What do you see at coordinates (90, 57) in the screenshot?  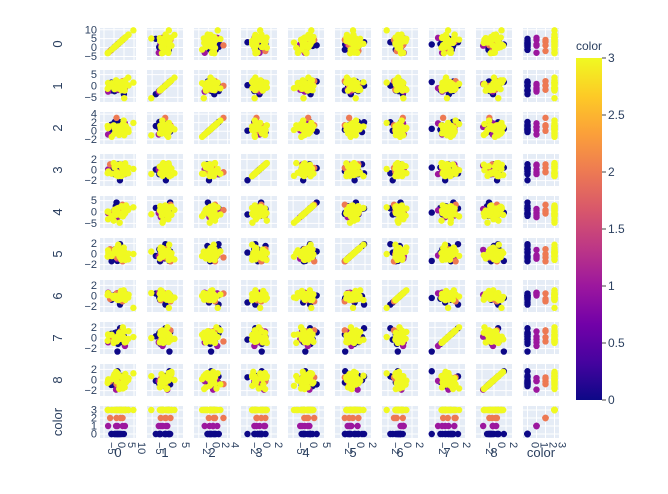 I see `y-tick-label: −5` at bounding box center [90, 57].